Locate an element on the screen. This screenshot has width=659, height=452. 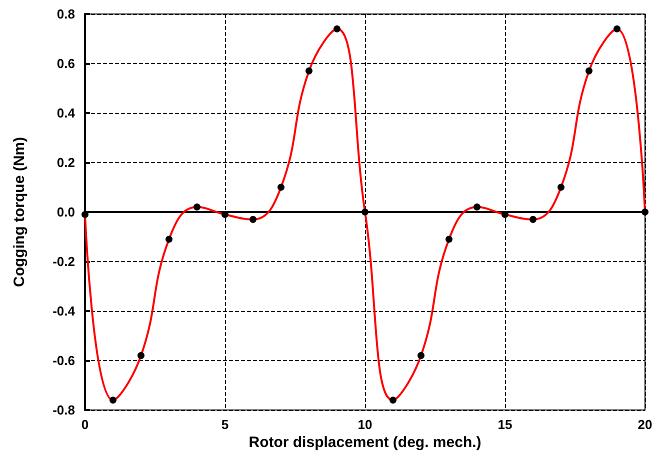
x-tick-label: 15 is located at coordinates (505, 424).